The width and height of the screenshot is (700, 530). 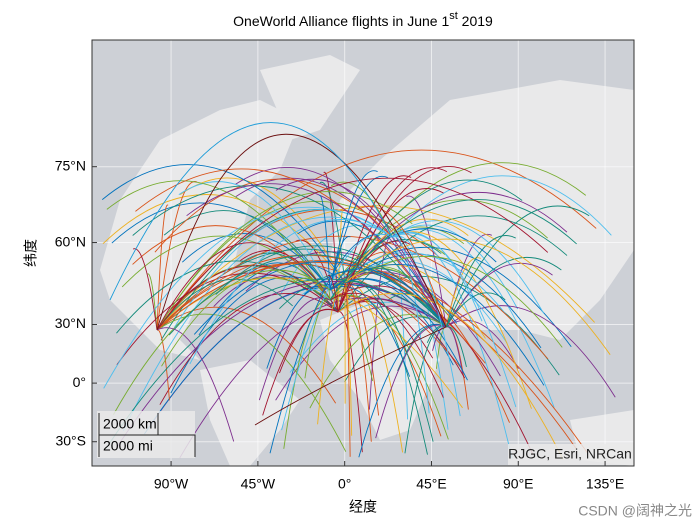 What do you see at coordinates (79, 382) in the screenshot?
I see `y-tick-label: 0°` at bounding box center [79, 382].